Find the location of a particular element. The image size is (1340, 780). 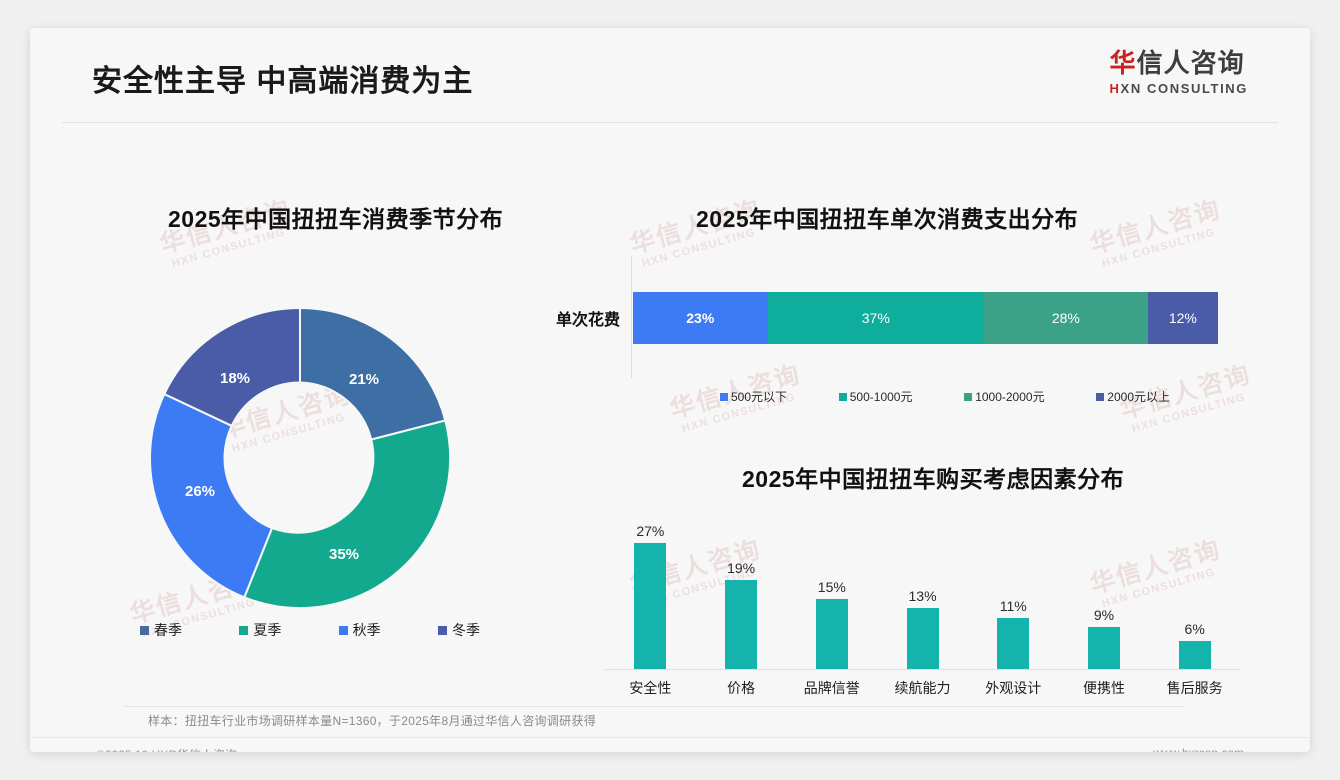

column-bar-price is located at coordinates (741, 624).